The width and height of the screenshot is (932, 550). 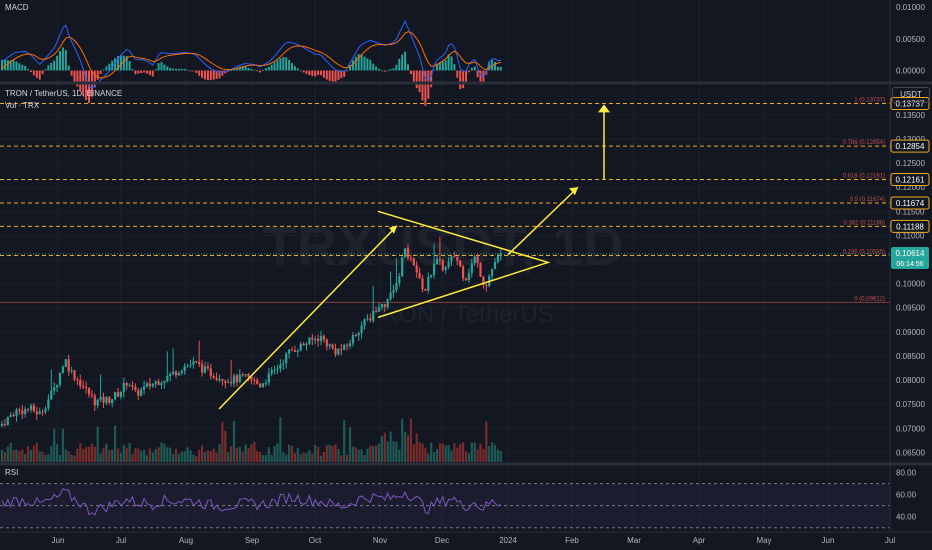 I want to click on price-tick-label: 0.09500, so click(x=910, y=308).